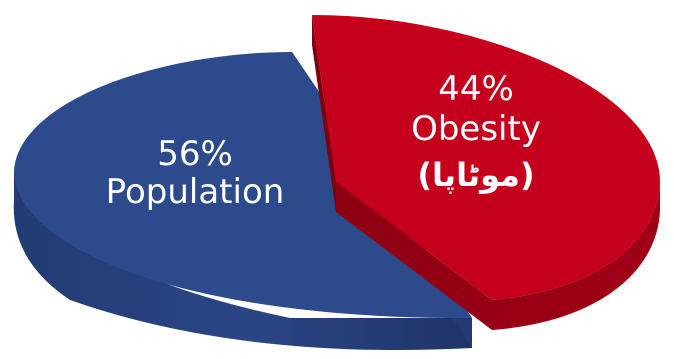 The image size is (674, 359). Describe the element at coordinates (324, 113) in the screenshot. I see `slice-obesity-cut-face` at that location.